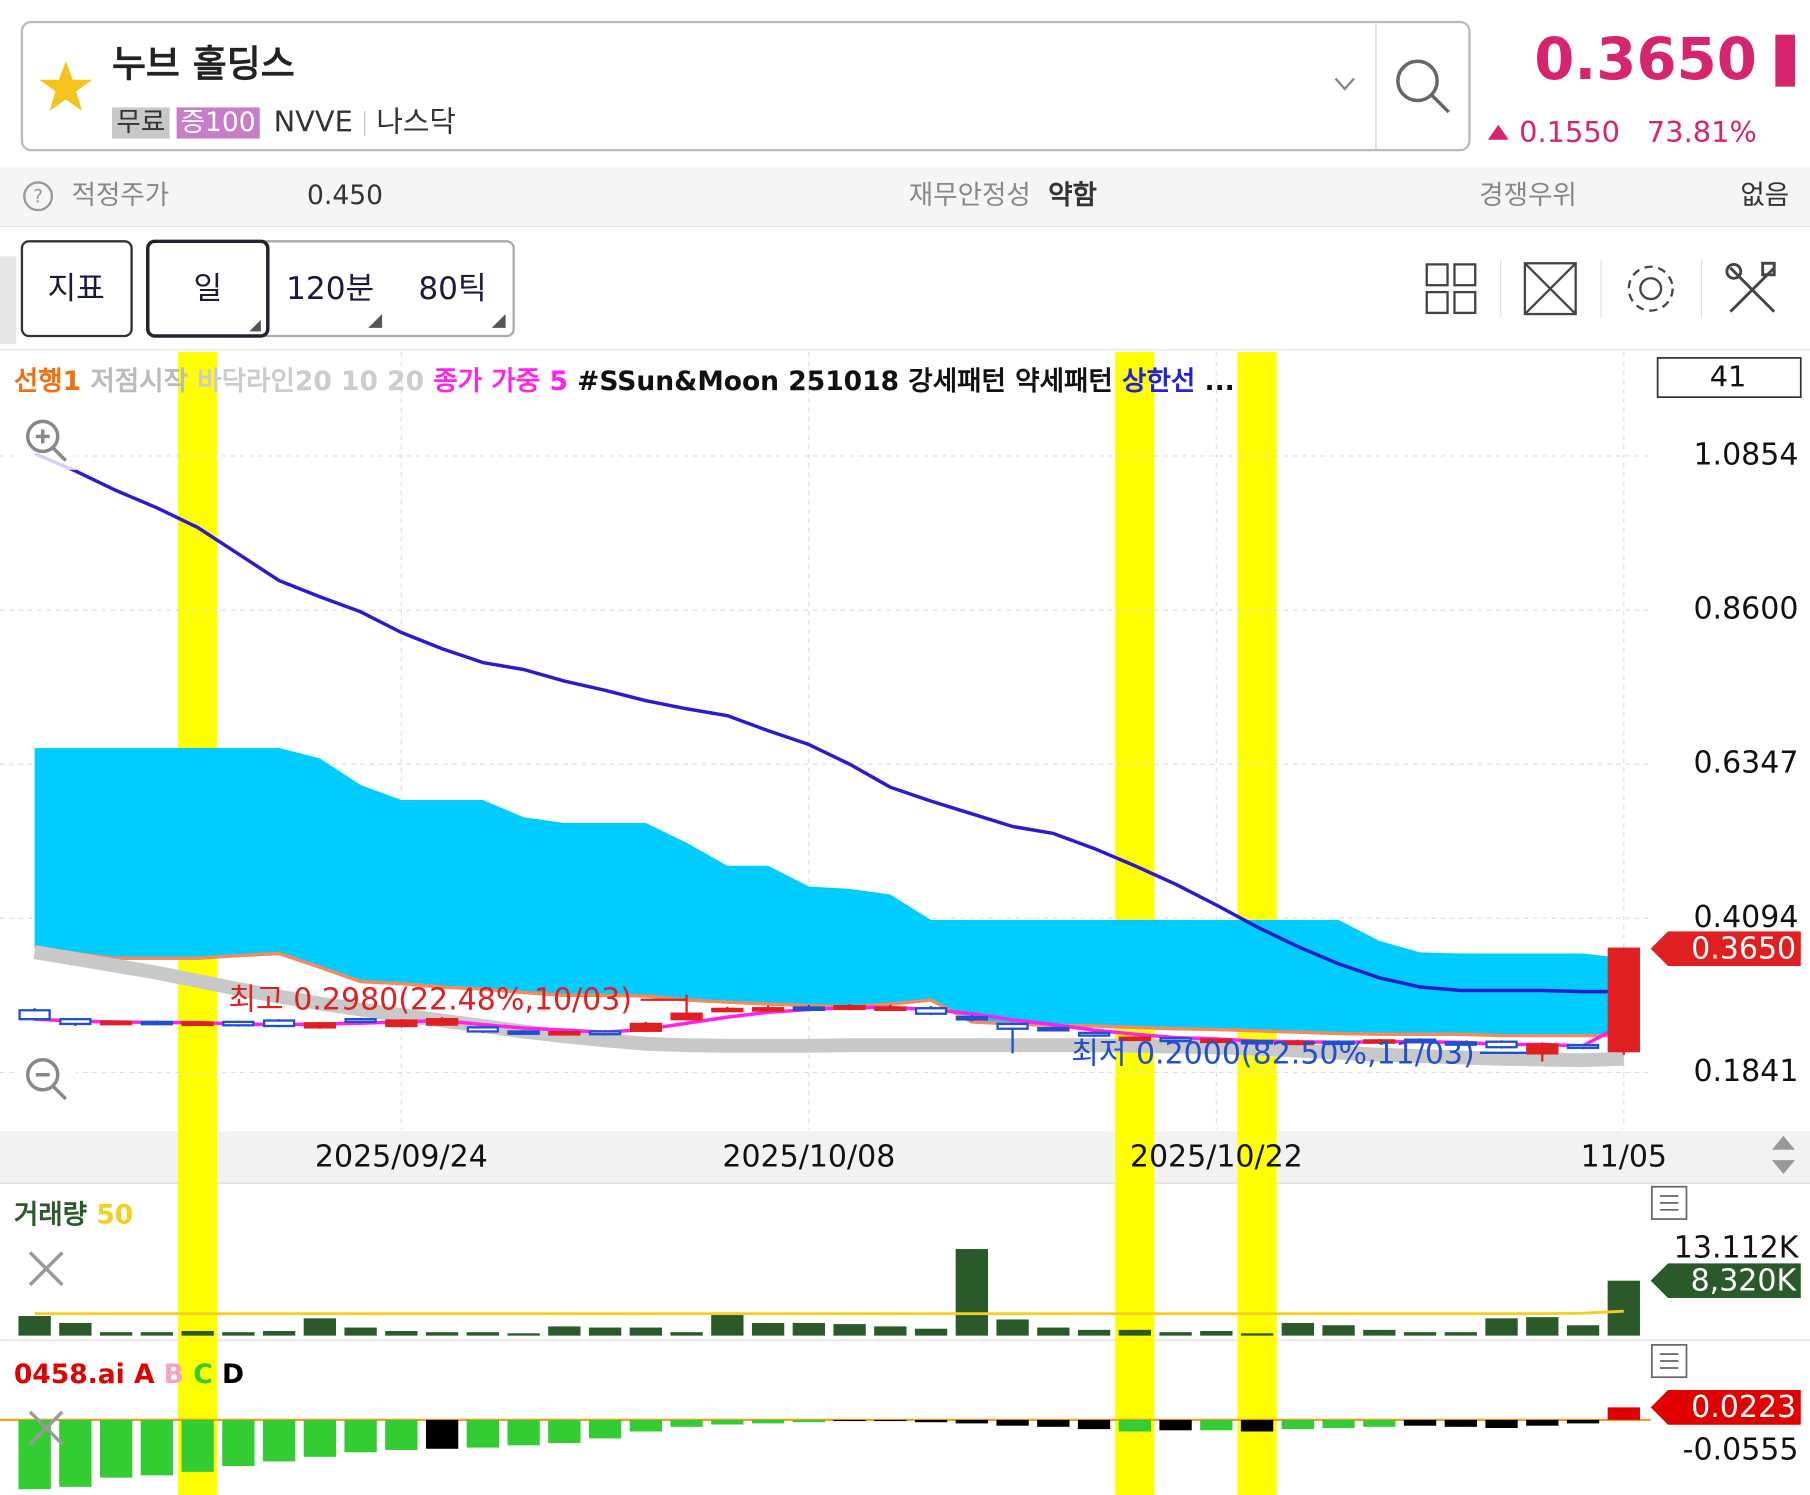 This screenshot has width=1810, height=1495. What do you see at coordinates (46, 439) in the screenshot?
I see `zoom-in` at bounding box center [46, 439].